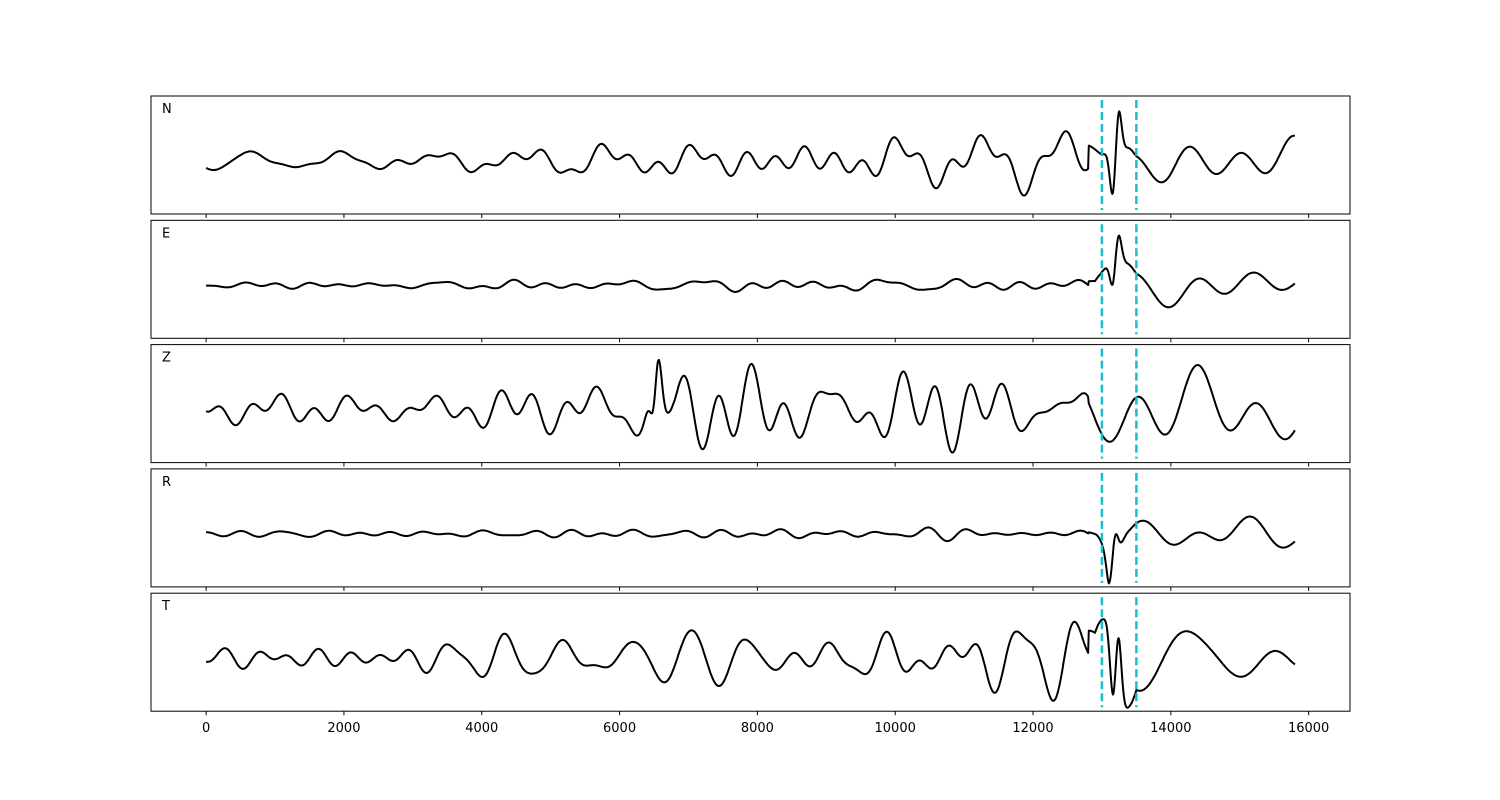  I want to click on panel-label: N, so click(167, 109).